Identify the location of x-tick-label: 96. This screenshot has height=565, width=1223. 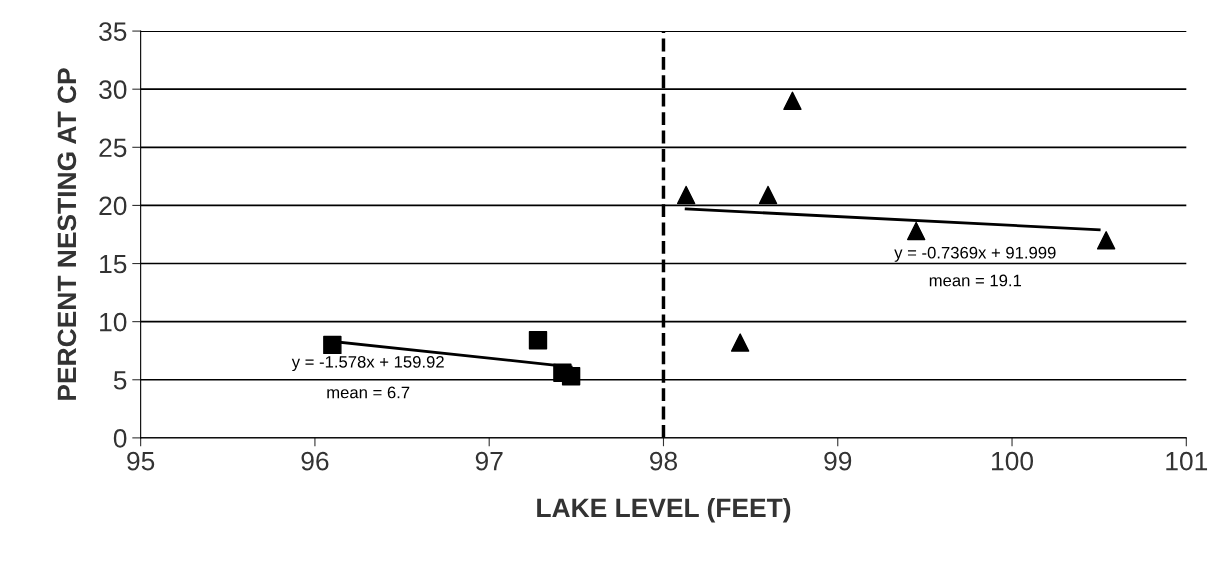
(315, 461).